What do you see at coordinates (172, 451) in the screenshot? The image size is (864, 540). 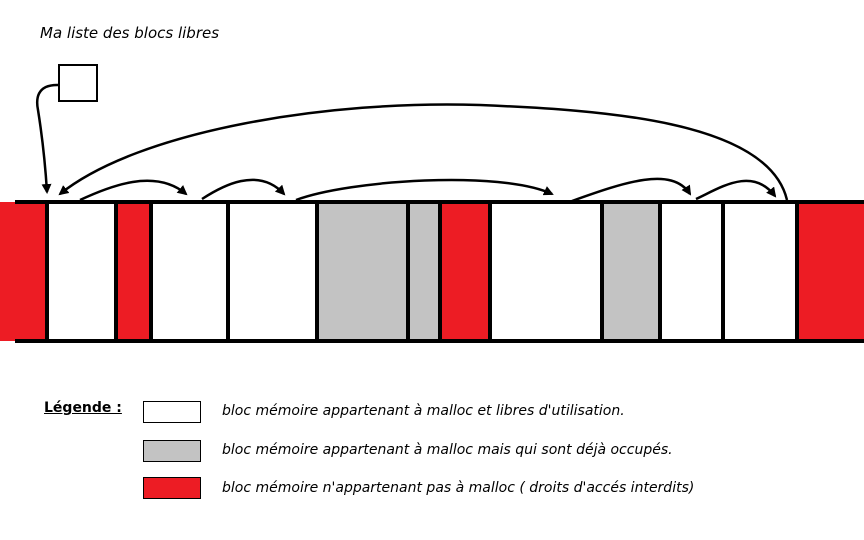 I see `legend-swatch-used` at bounding box center [172, 451].